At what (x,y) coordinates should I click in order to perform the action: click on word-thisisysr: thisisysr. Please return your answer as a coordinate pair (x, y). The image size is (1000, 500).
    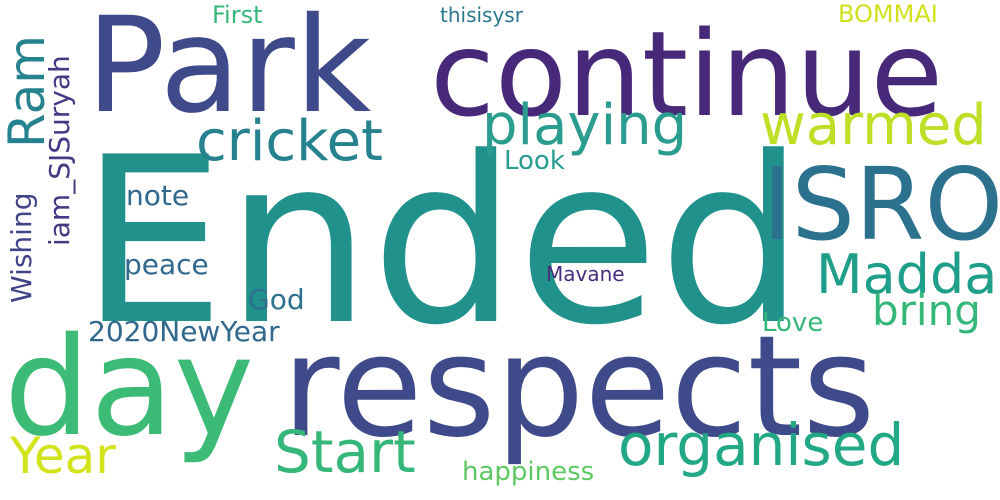
    Looking at the image, I should click on (481, 15).